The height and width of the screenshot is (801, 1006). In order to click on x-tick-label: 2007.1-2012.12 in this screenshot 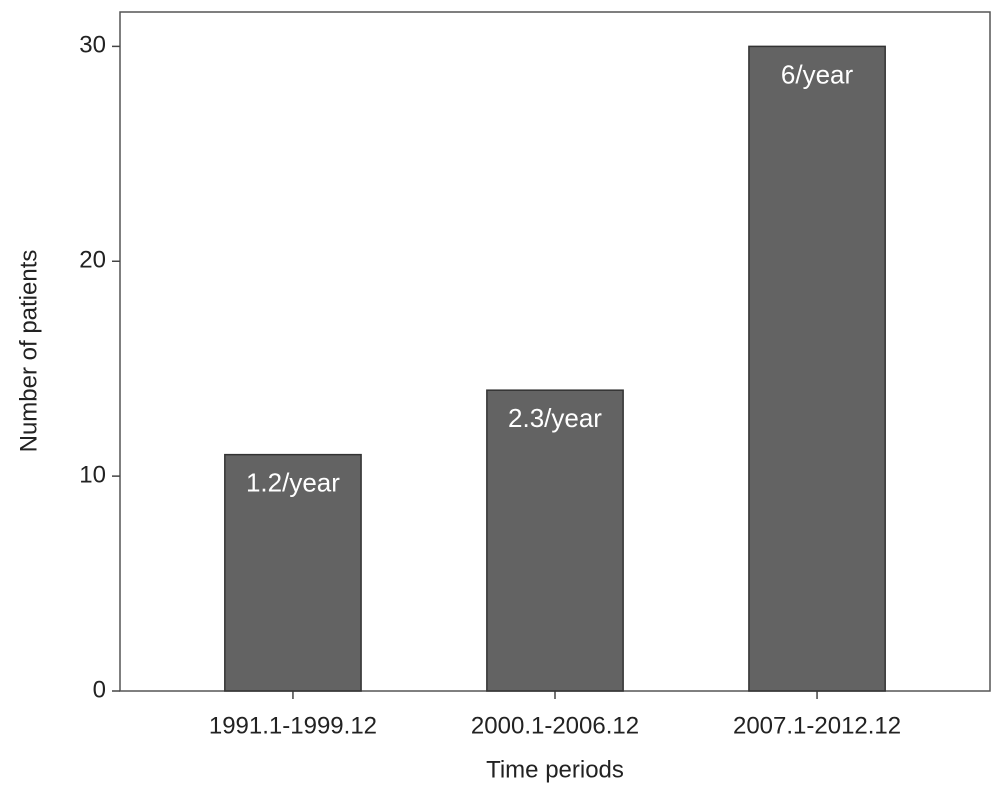, I will do `click(817, 725)`.